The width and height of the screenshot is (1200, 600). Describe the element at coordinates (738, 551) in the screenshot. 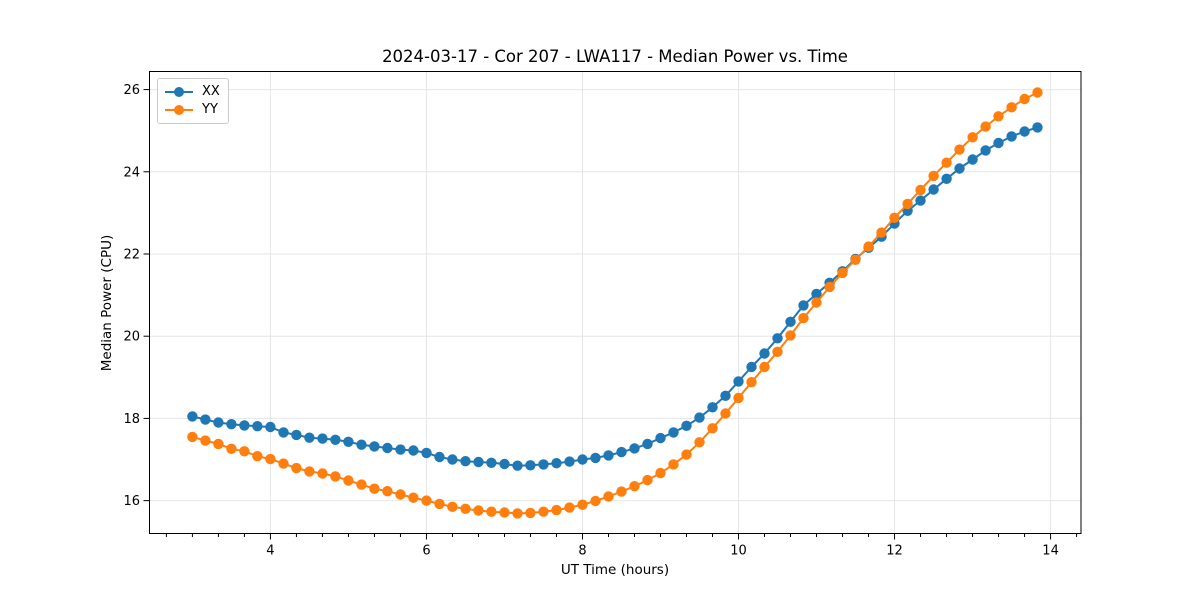

I see `x-tick-label: 10` at that location.